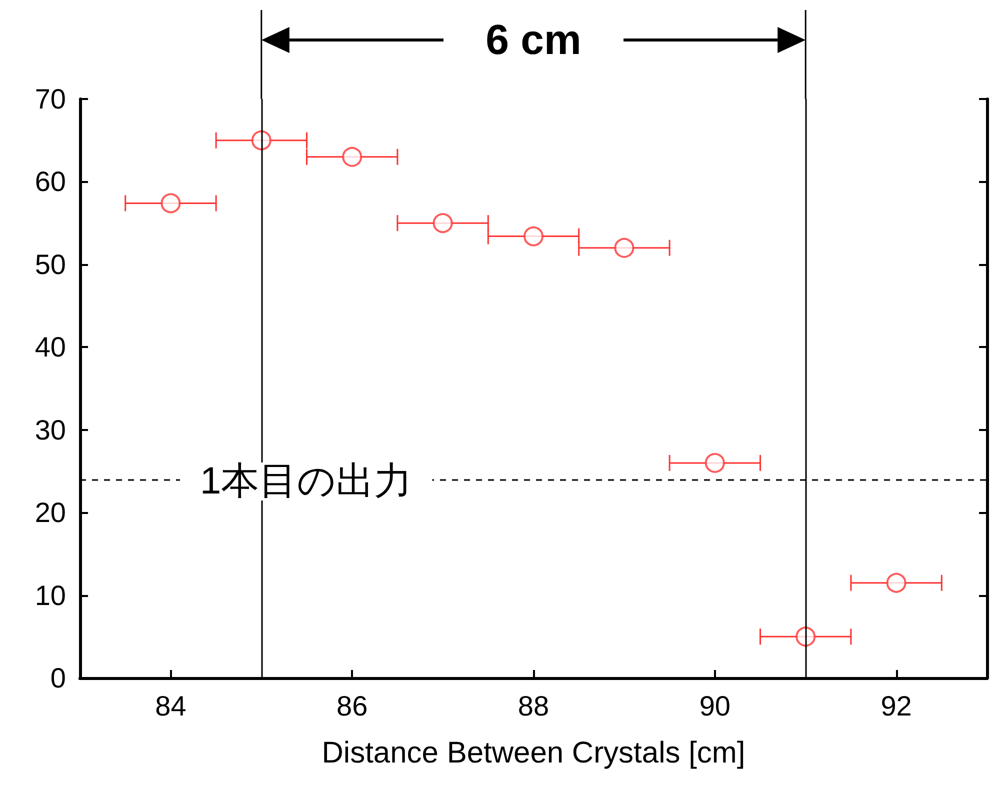  What do you see at coordinates (714, 706) in the screenshot?
I see `x-tick-label: 90` at bounding box center [714, 706].